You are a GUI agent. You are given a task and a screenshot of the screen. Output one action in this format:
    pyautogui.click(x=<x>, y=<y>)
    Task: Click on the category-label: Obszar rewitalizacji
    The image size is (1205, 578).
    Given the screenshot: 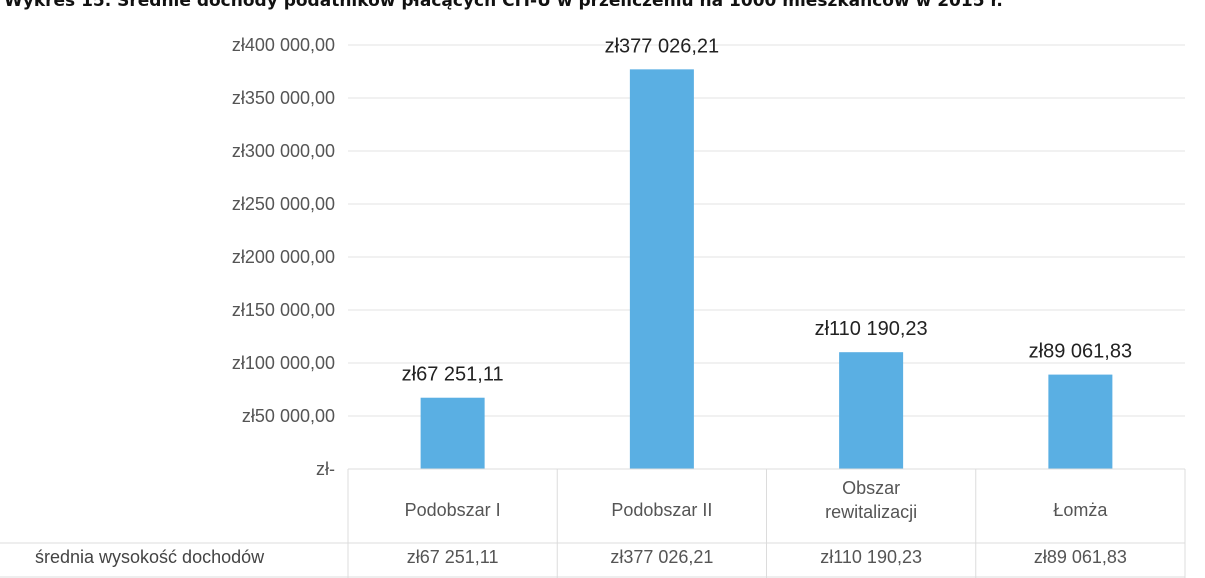 What is the action you would take?
    pyautogui.click(x=871, y=500)
    